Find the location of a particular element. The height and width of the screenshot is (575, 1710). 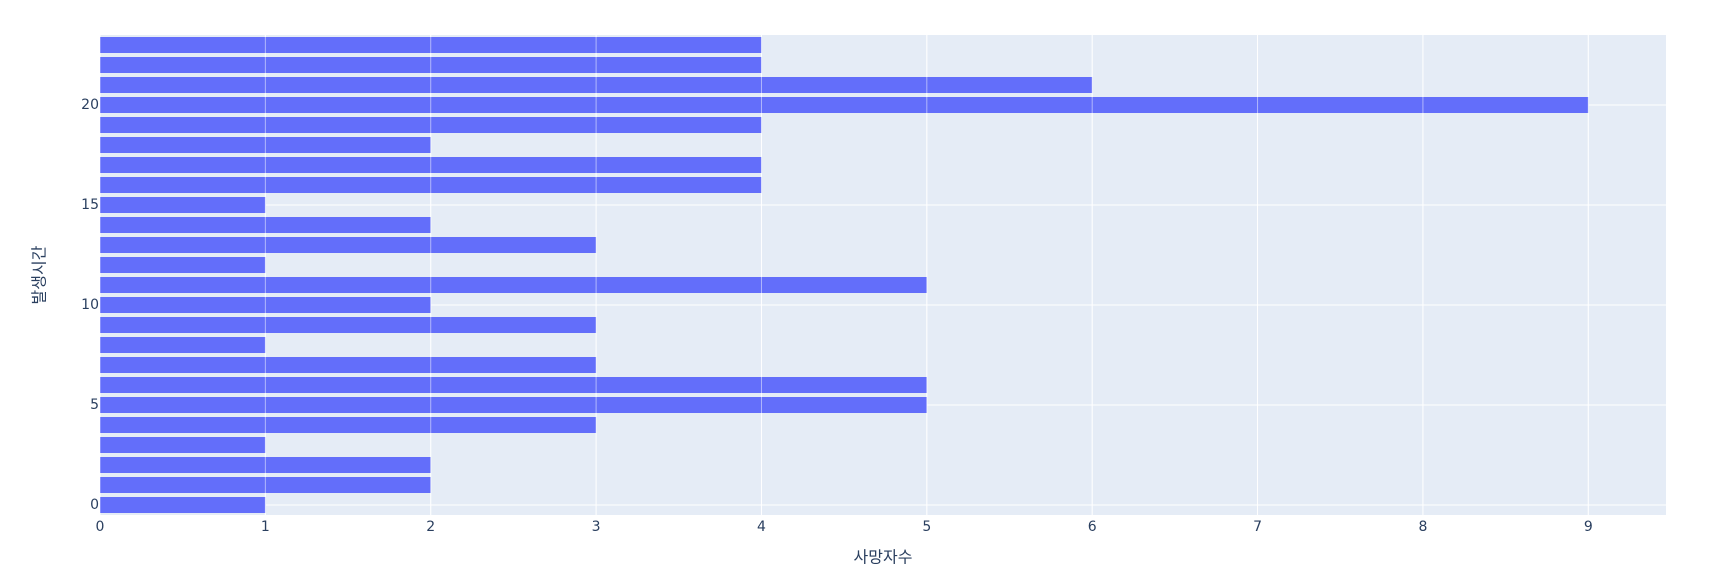

y-tick-label: 0 is located at coordinates (94, 505).